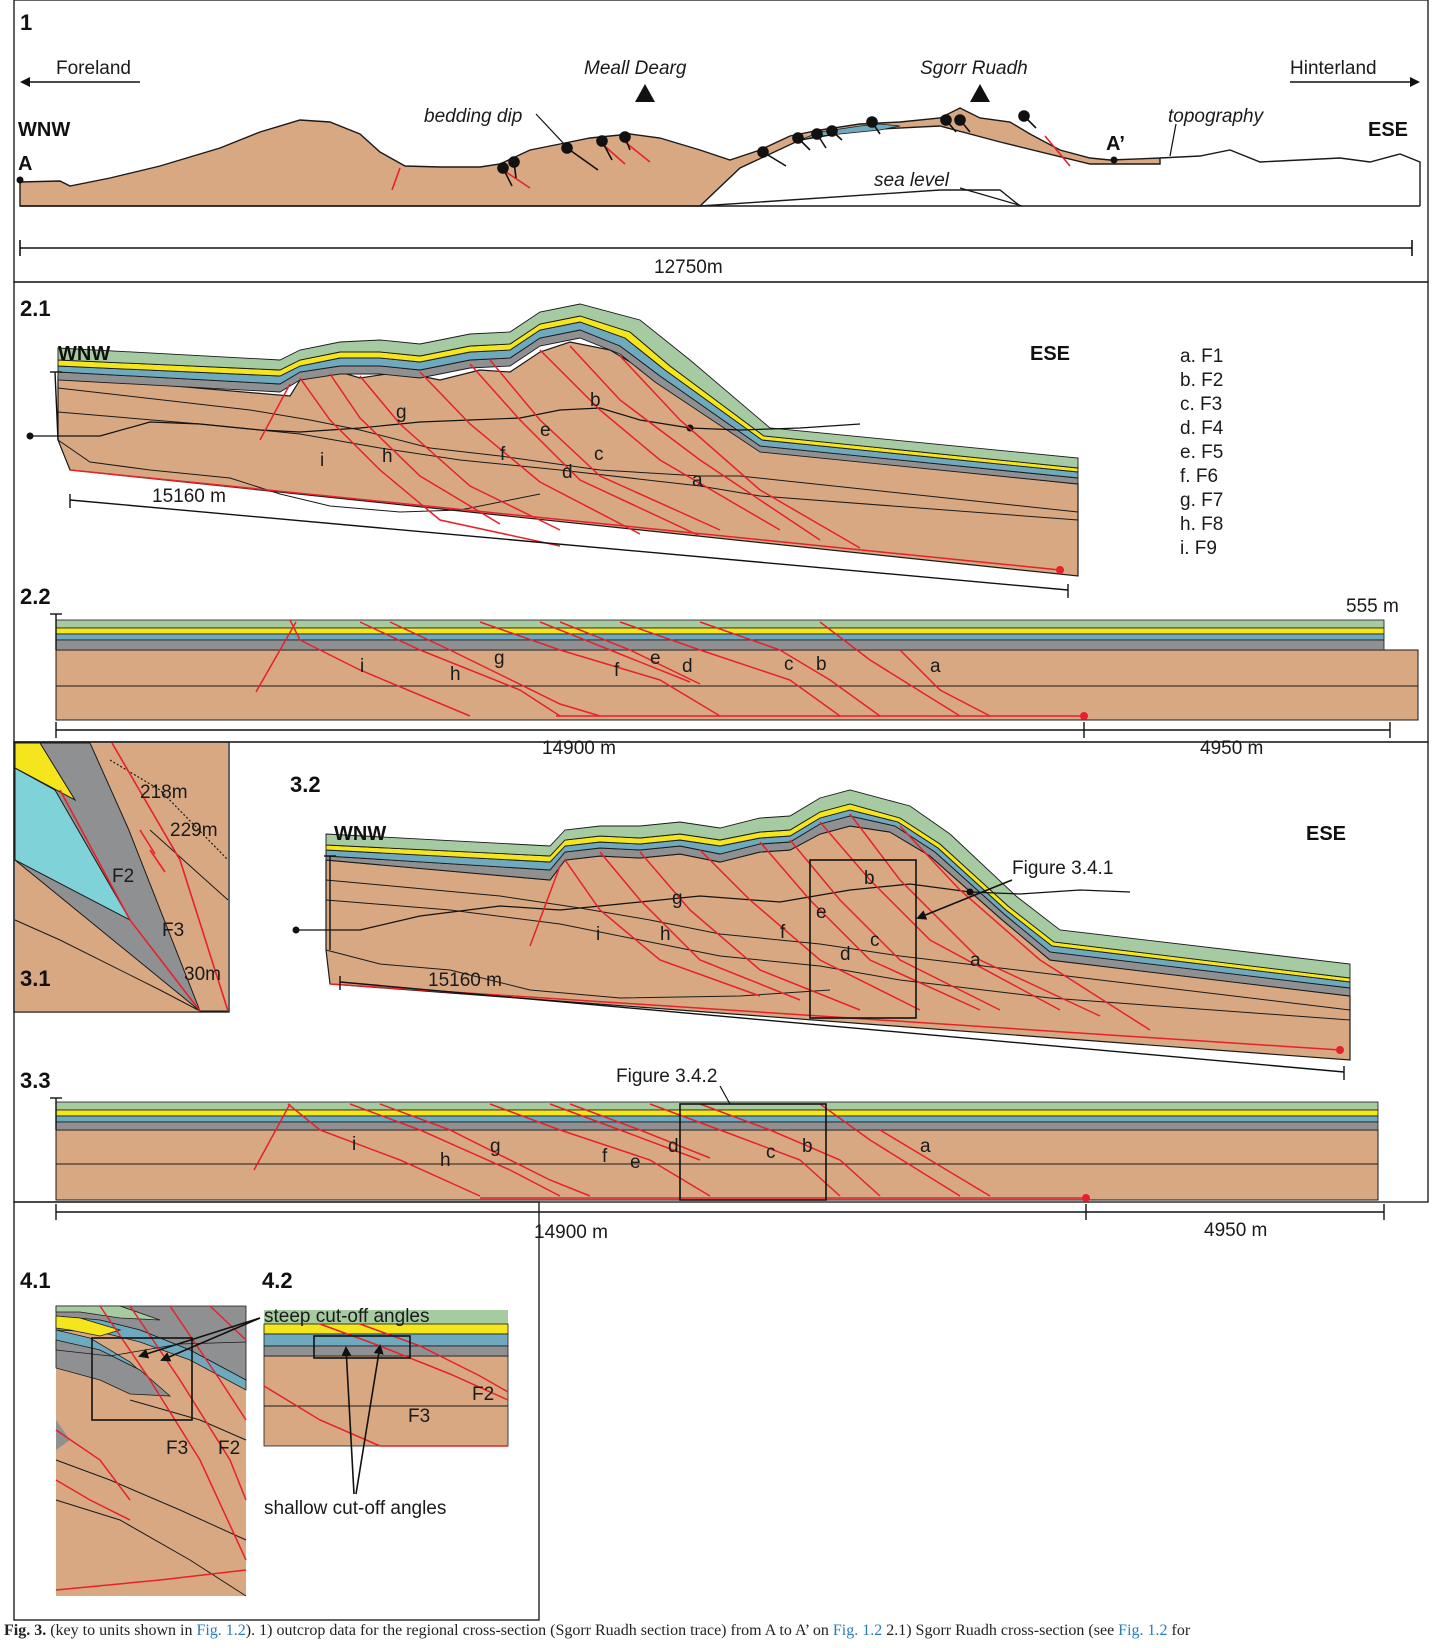 The height and width of the screenshot is (1648, 1446). I want to click on fault-label-c-32: c, so click(875, 940).